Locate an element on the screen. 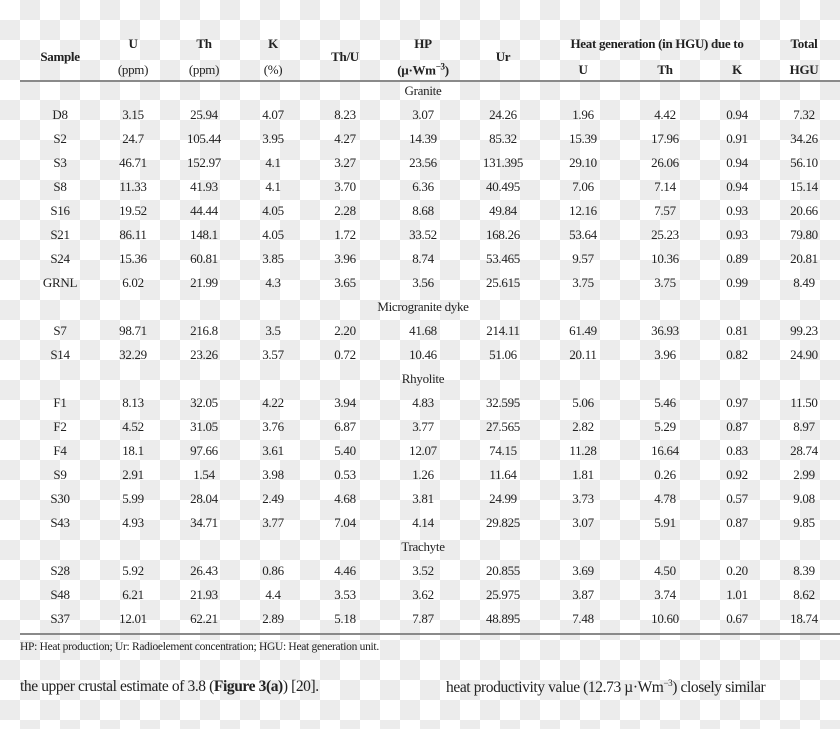 Image resolution: width=840 pixels, height=729 pixels. cell-heat-u: 9.57 is located at coordinates (583, 258).